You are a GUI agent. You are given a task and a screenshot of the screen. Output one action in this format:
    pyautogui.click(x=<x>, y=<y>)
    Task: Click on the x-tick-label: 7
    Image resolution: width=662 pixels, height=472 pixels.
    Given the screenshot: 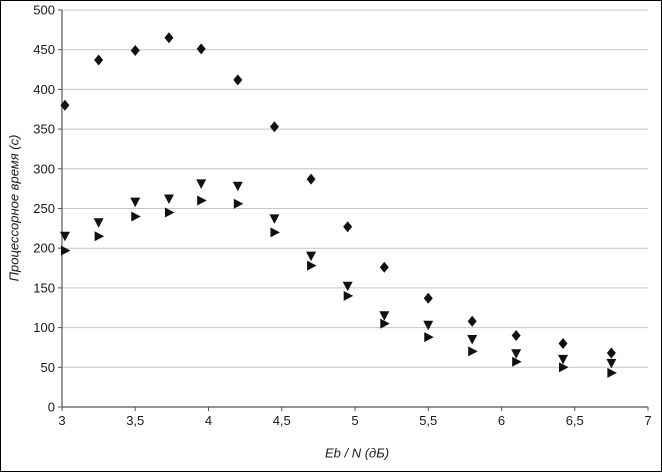 What is the action you would take?
    pyautogui.click(x=647, y=420)
    